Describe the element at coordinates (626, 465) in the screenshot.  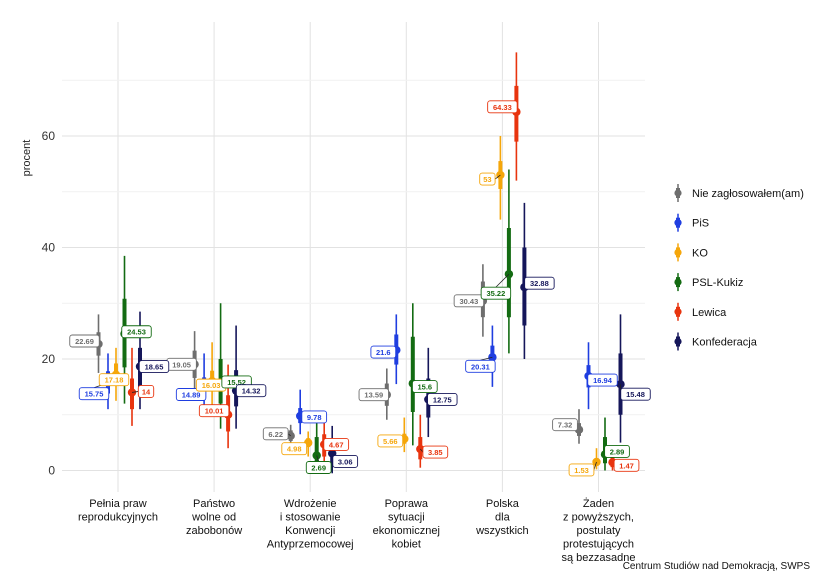
I see `value-label-text: 1.47` at that location.